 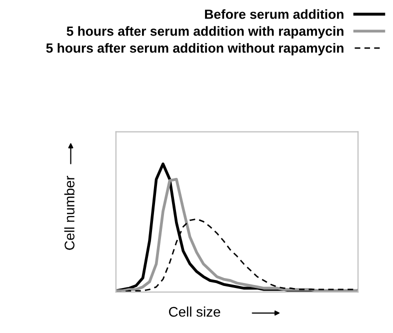 I want to click on legend-label: 5 hours after serum addition without rapamycin, so click(x=195, y=49).